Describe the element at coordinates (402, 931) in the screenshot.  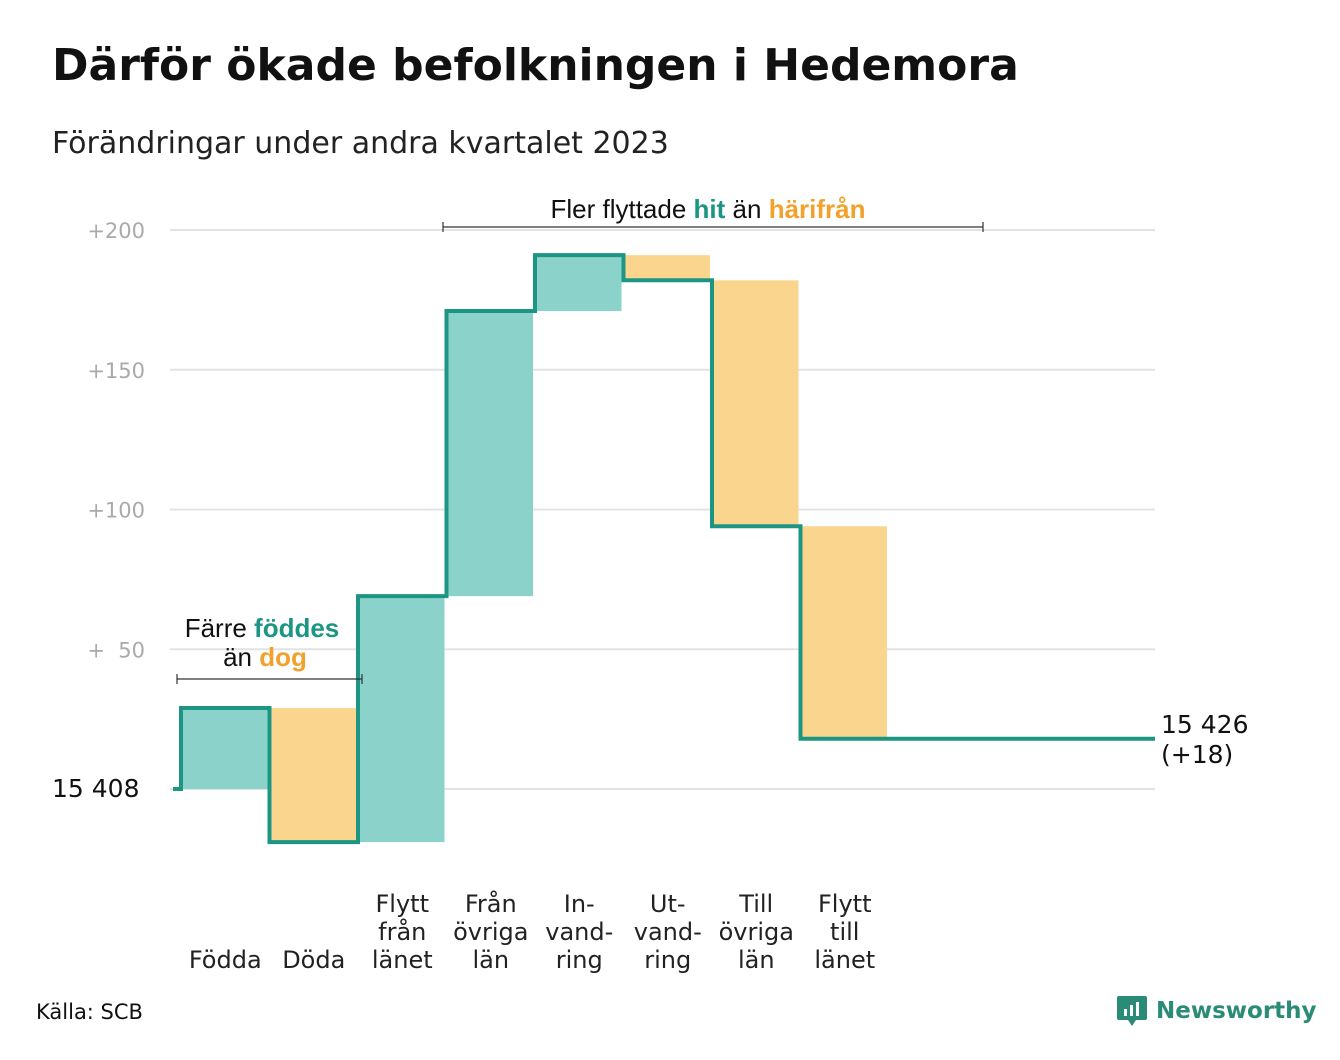
I see `category-label: från` at that location.